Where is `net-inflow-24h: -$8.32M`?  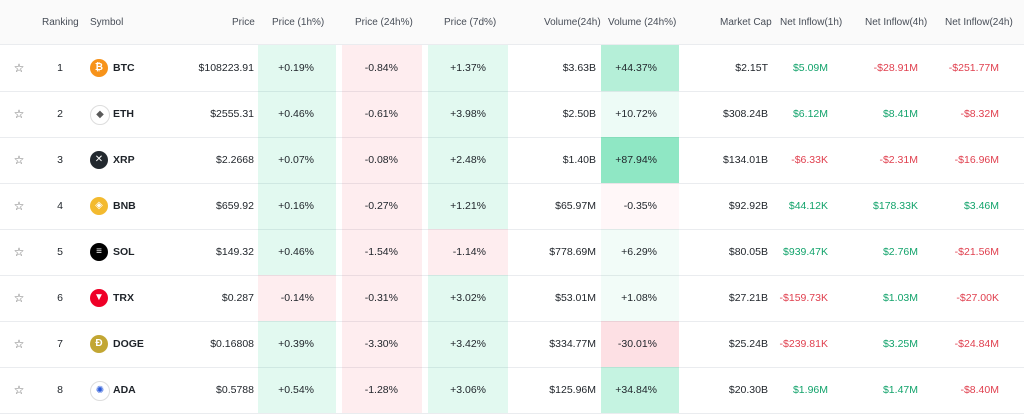
net-inflow-24h: -$8.32M is located at coordinates (979, 114).